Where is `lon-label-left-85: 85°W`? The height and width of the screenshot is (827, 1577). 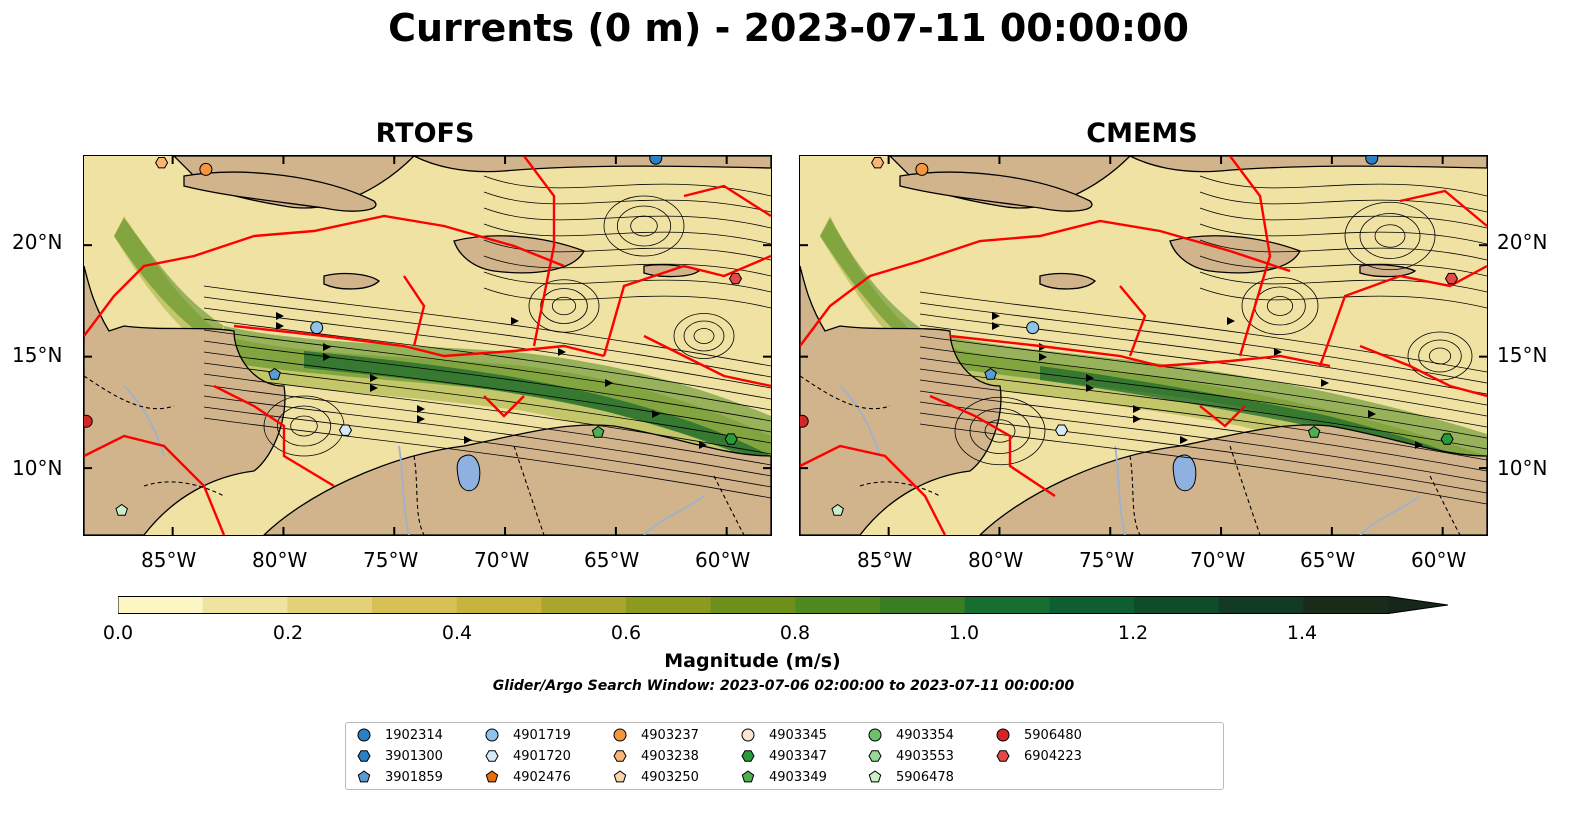 lon-label-left-85: 85°W is located at coordinates (169, 560).